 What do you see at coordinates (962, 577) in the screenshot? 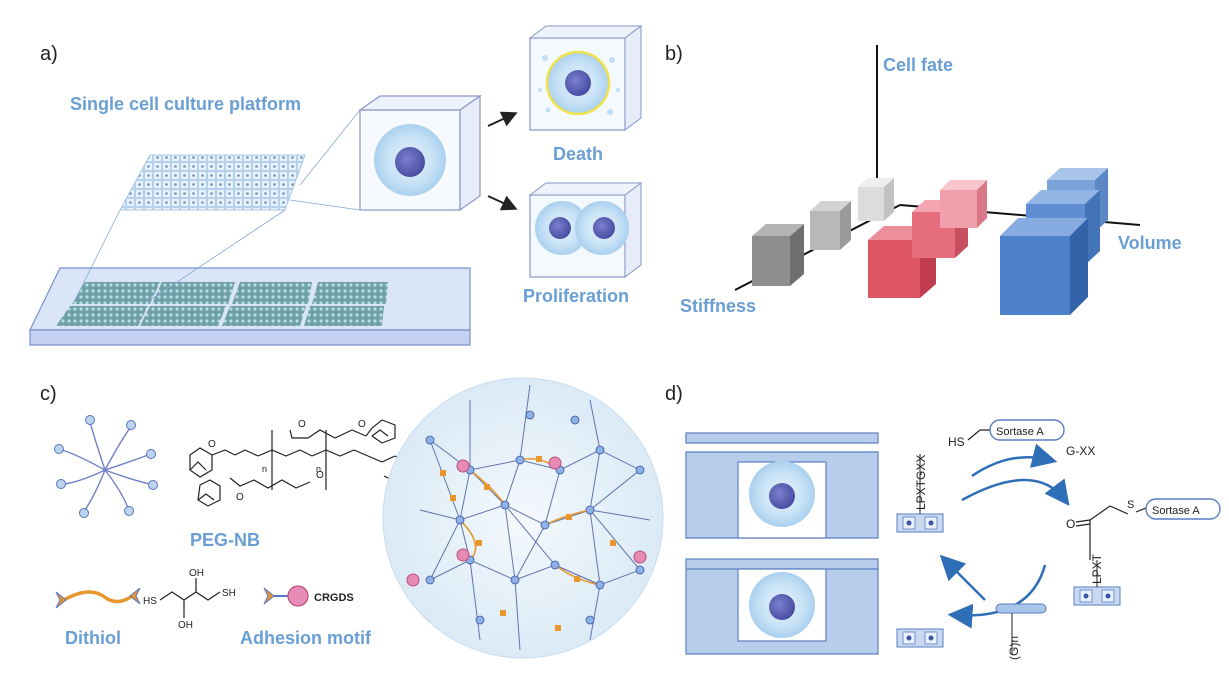
I see `product-arrow` at bounding box center [962, 577].